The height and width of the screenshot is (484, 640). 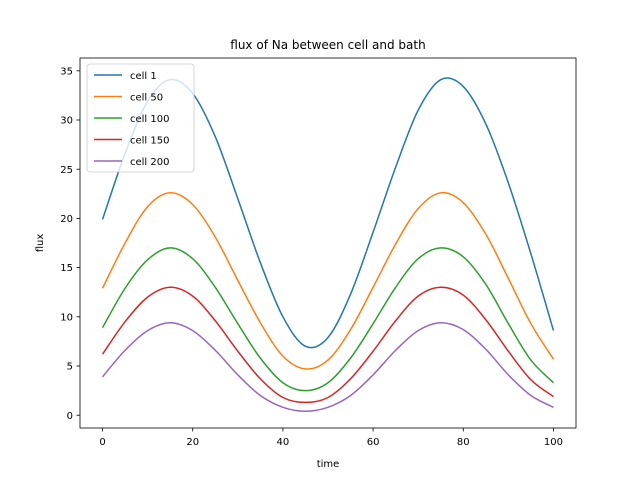 What do you see at coordinates (66, 219) in the screenshot?
I see `y-tick-label: 20` at bounding box center [66, 219].